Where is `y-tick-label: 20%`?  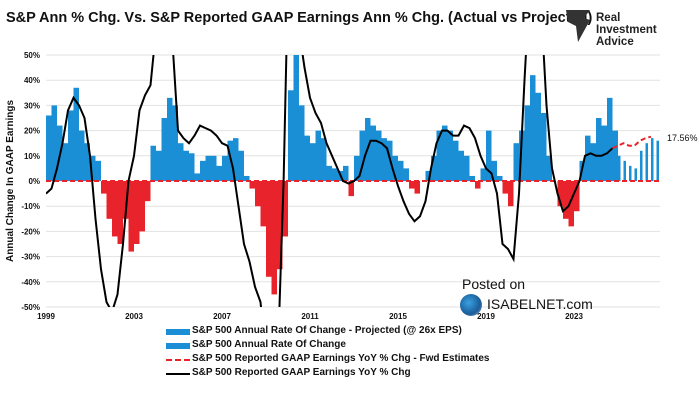 y-tick-label: 20% is located at coordinates (32, 131).